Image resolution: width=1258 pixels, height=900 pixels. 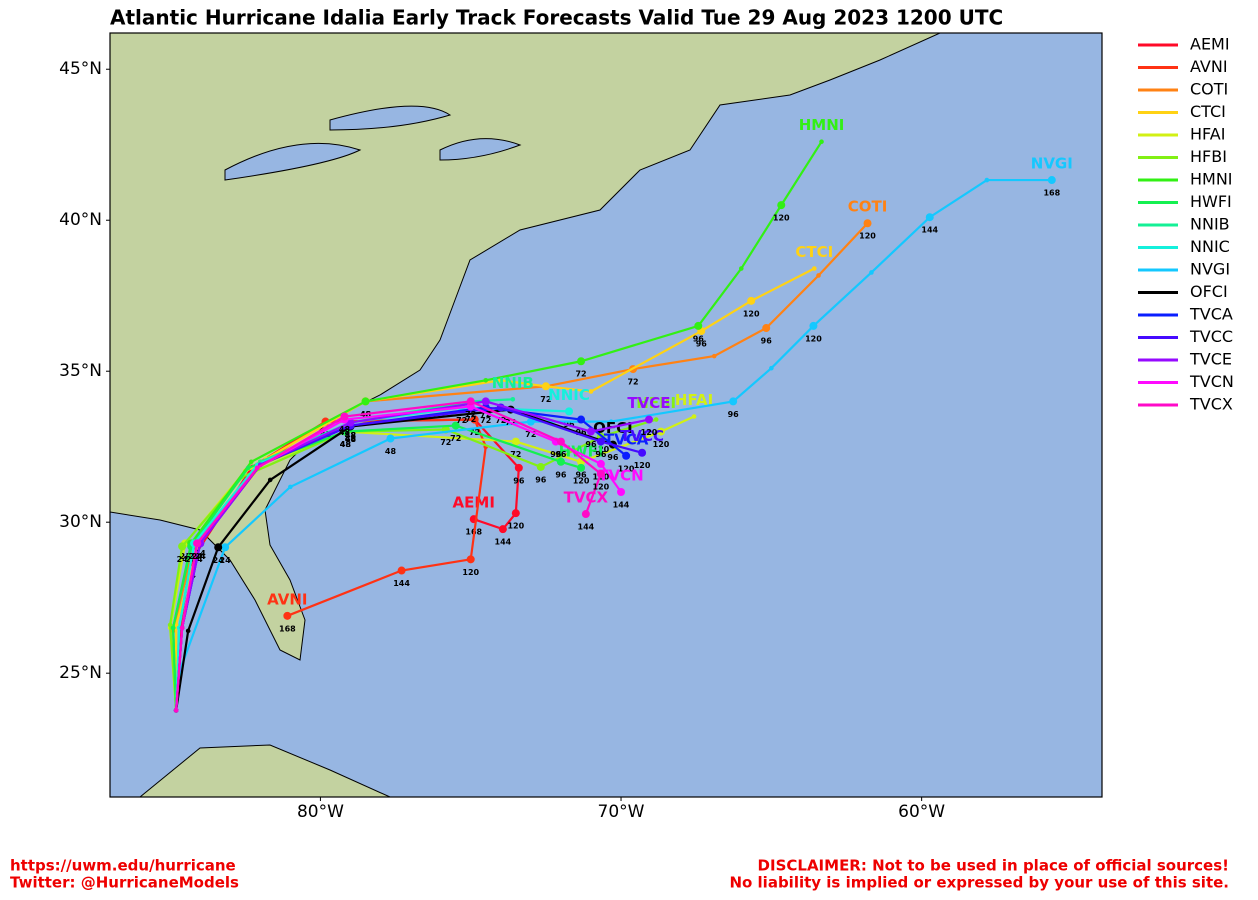 I want to click on track-label: HMNI, so click(x=822, y=125).